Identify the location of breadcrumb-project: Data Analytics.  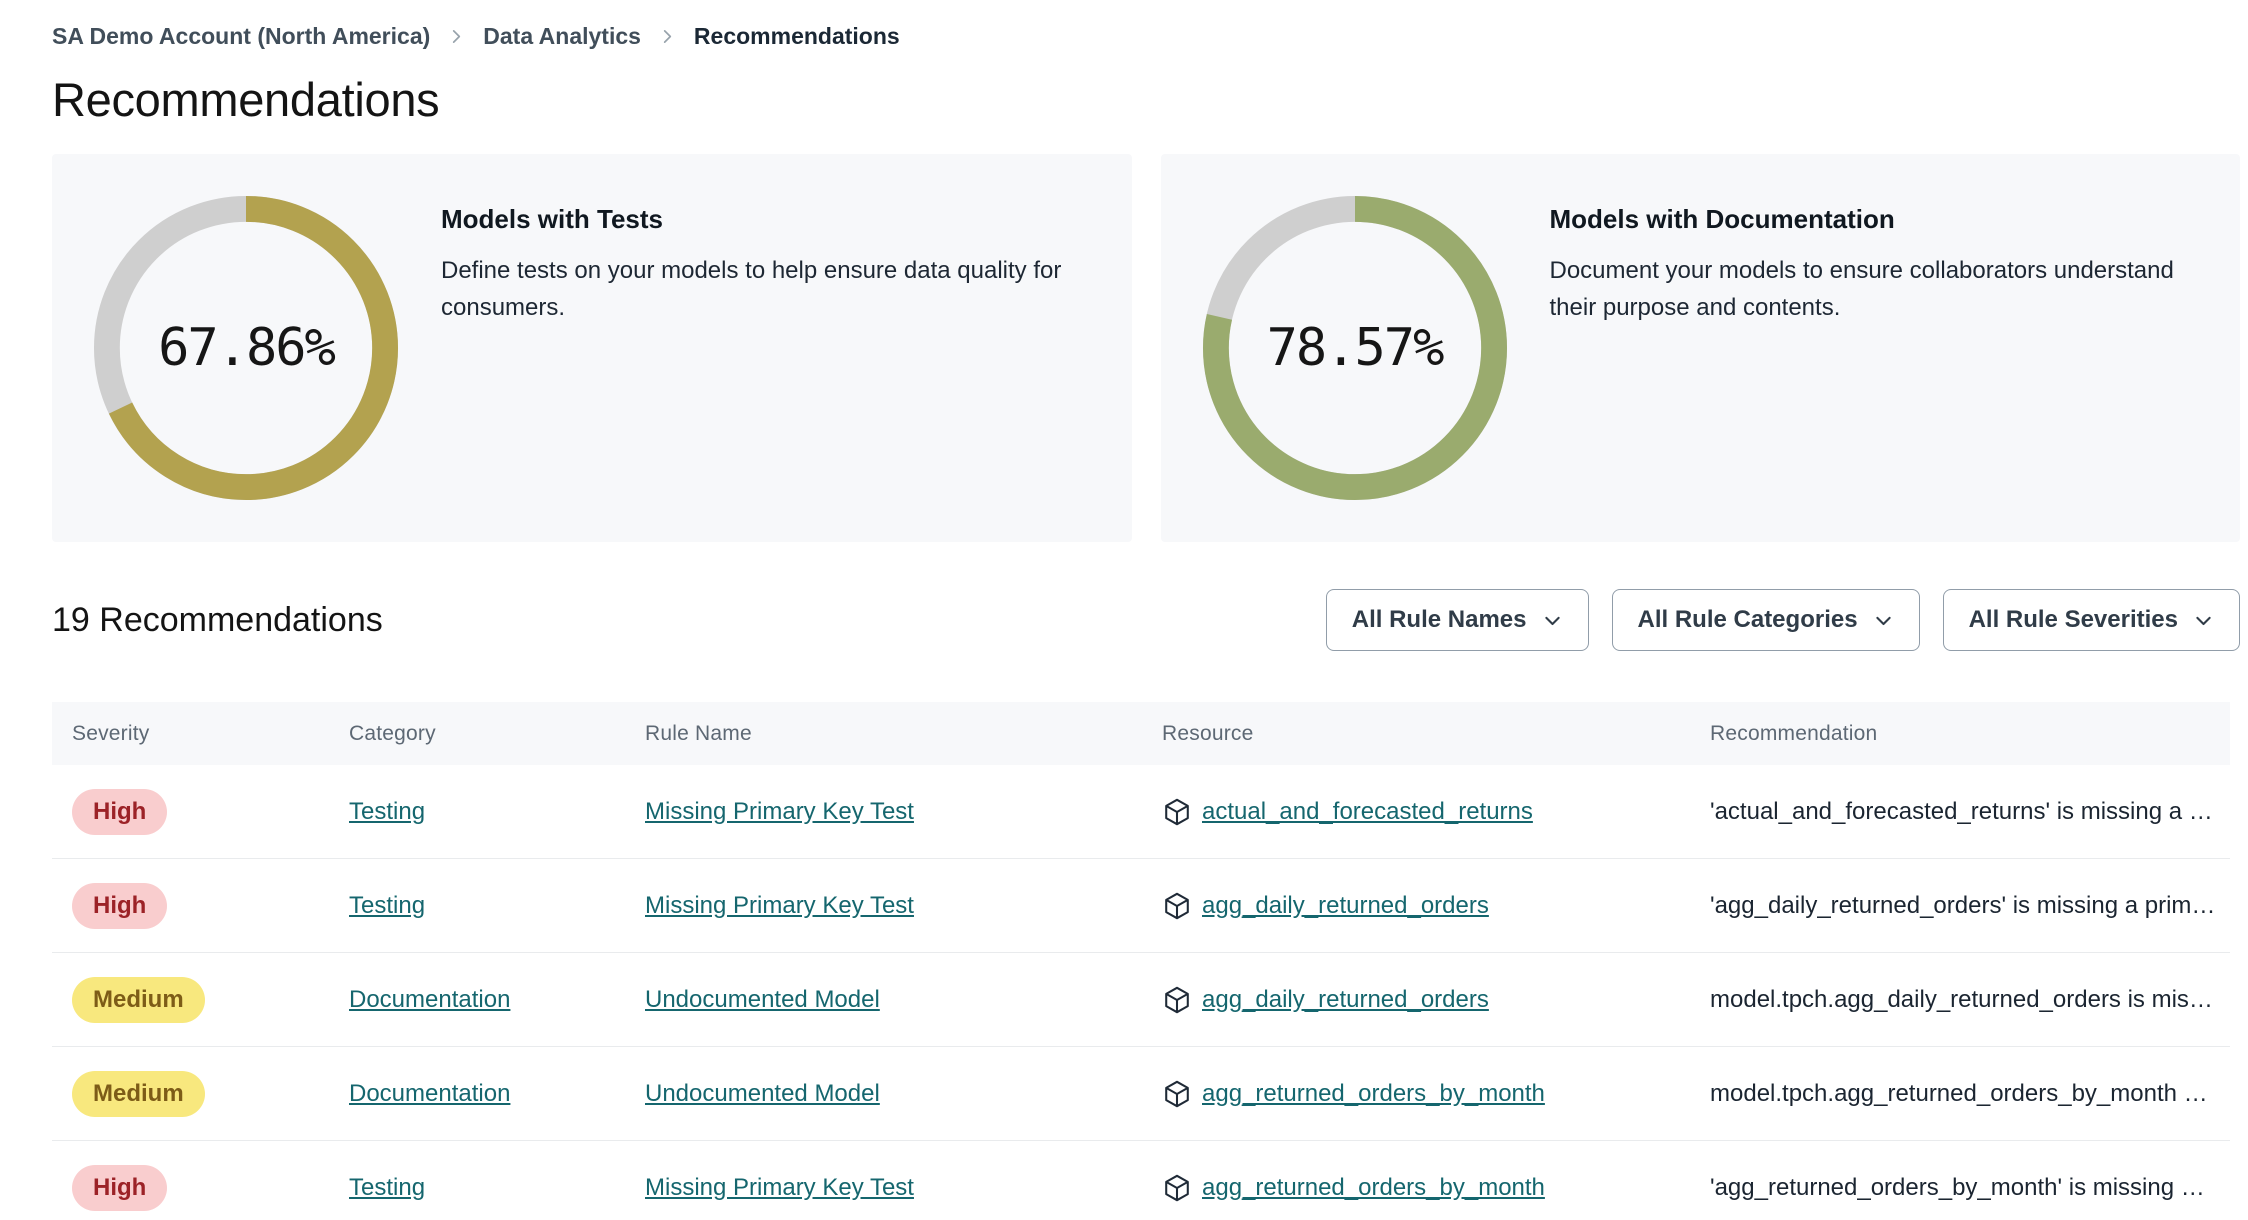
(562, 36).